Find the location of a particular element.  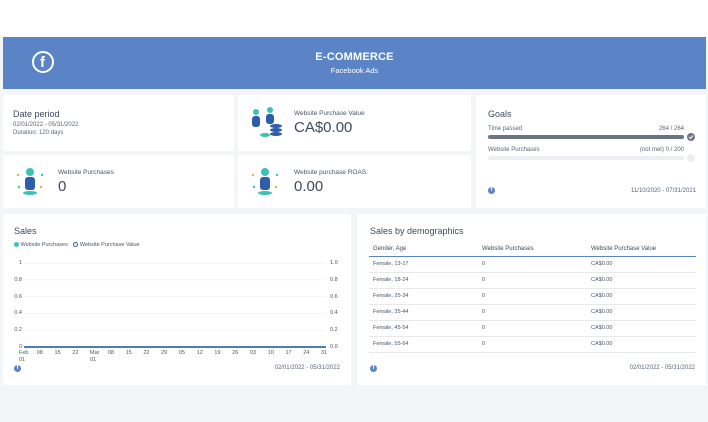

x-tick-label: 26 is located at coordinates (235, 353).